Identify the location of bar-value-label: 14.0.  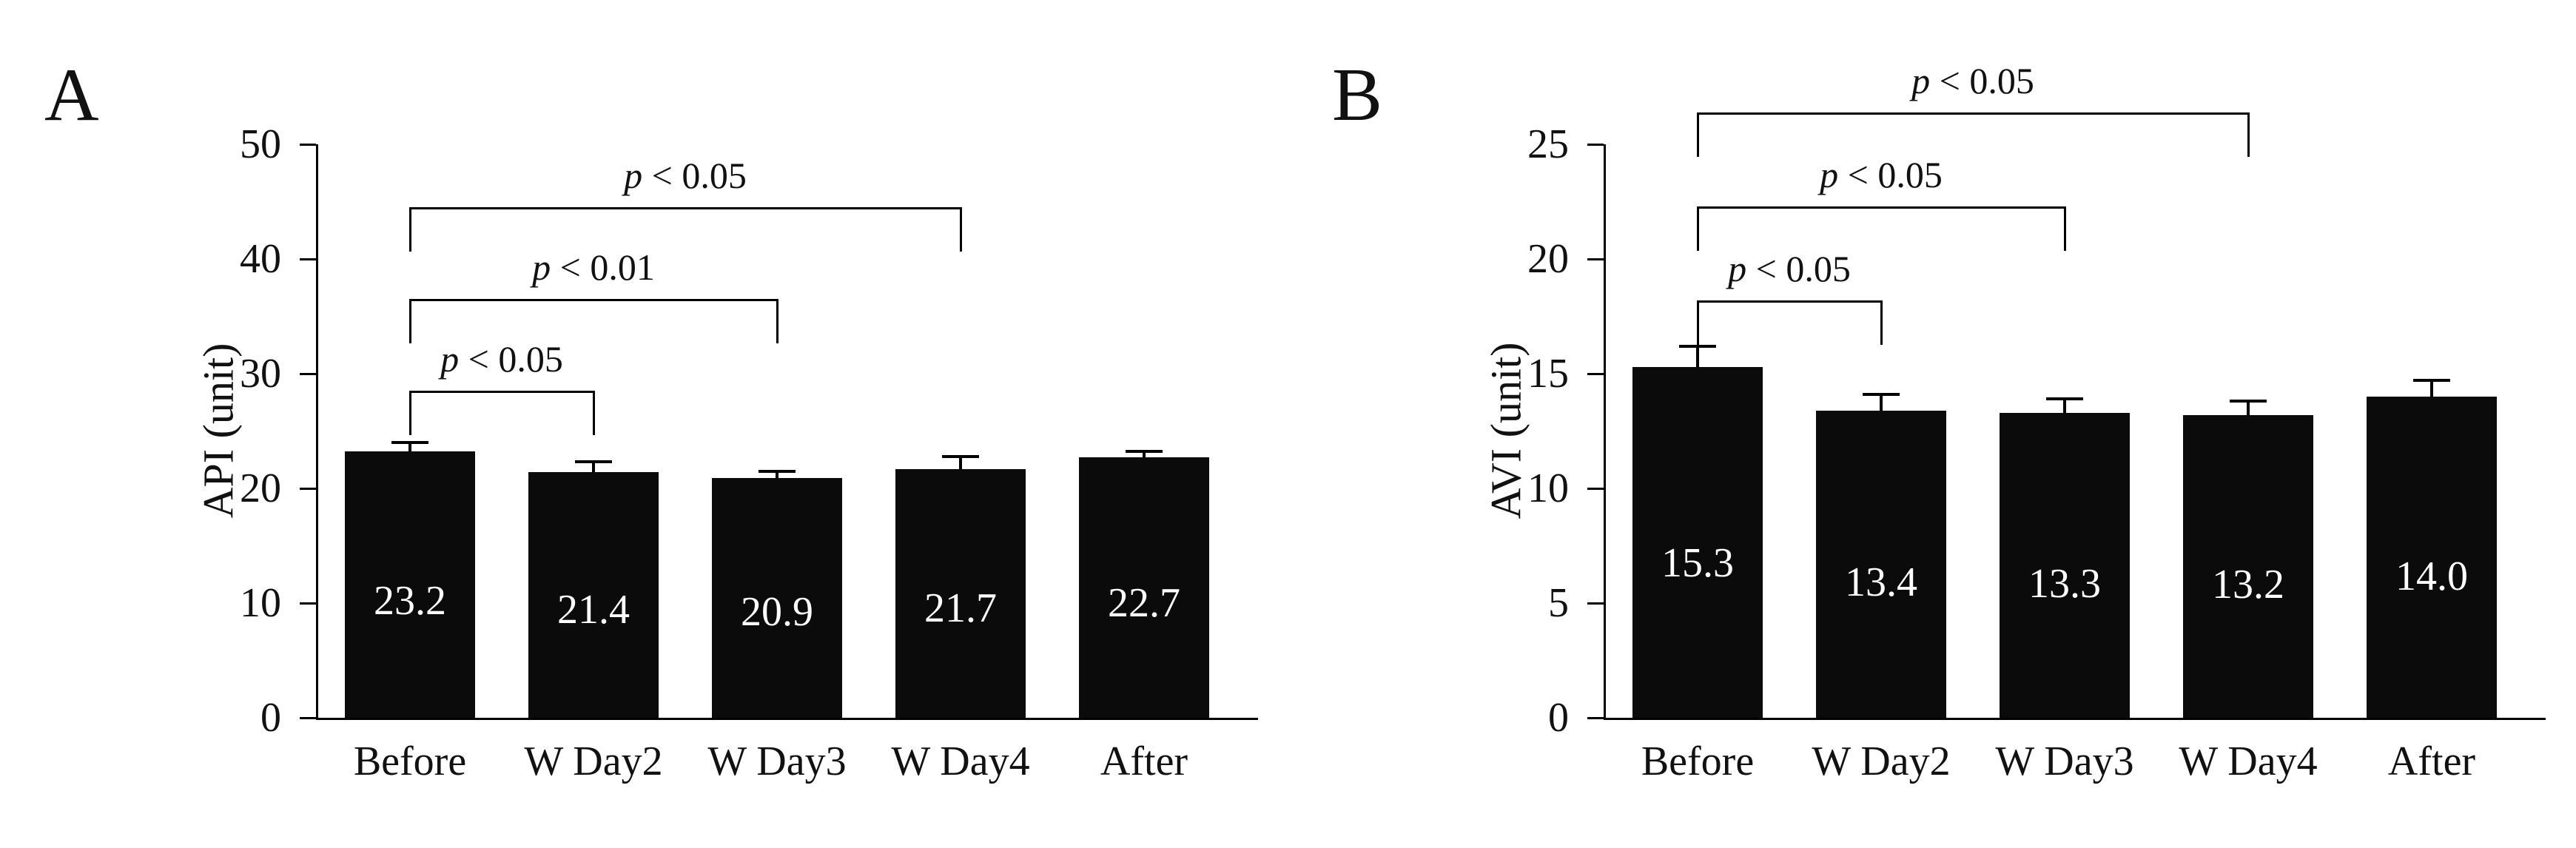
(2431, 576).